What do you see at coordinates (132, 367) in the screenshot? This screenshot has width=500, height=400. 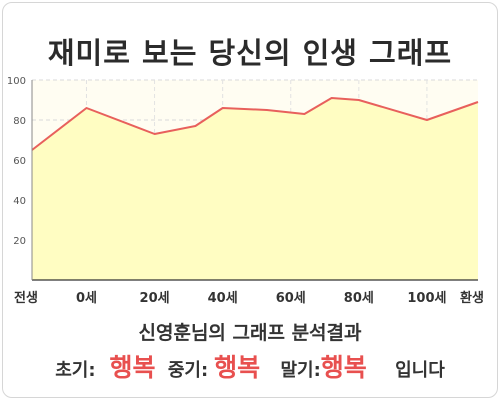 I see `early-value: 행복` at bounding box center [132, 367].